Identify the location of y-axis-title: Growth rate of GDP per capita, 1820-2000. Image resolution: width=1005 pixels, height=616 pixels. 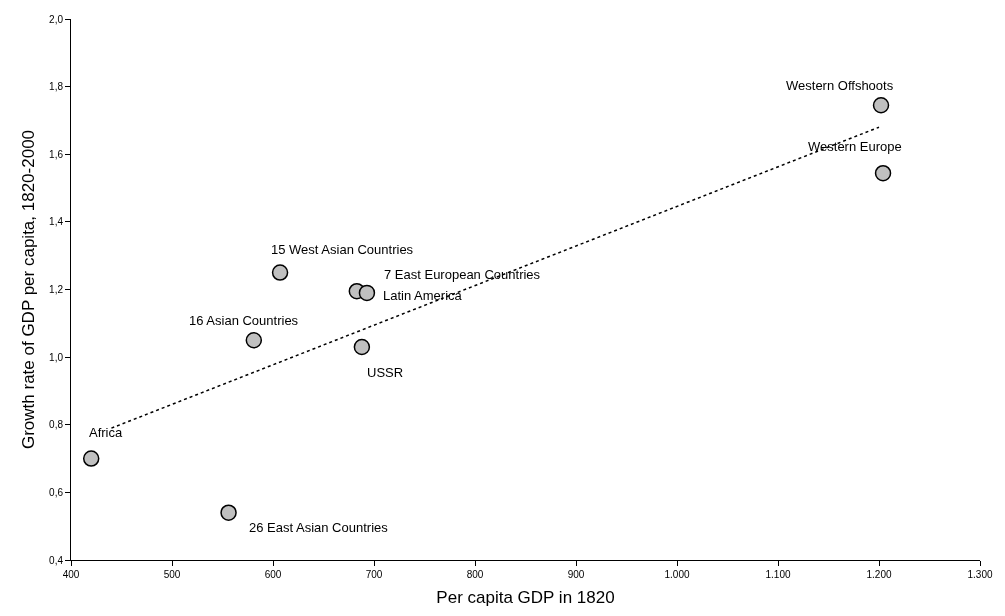
(28, 289).